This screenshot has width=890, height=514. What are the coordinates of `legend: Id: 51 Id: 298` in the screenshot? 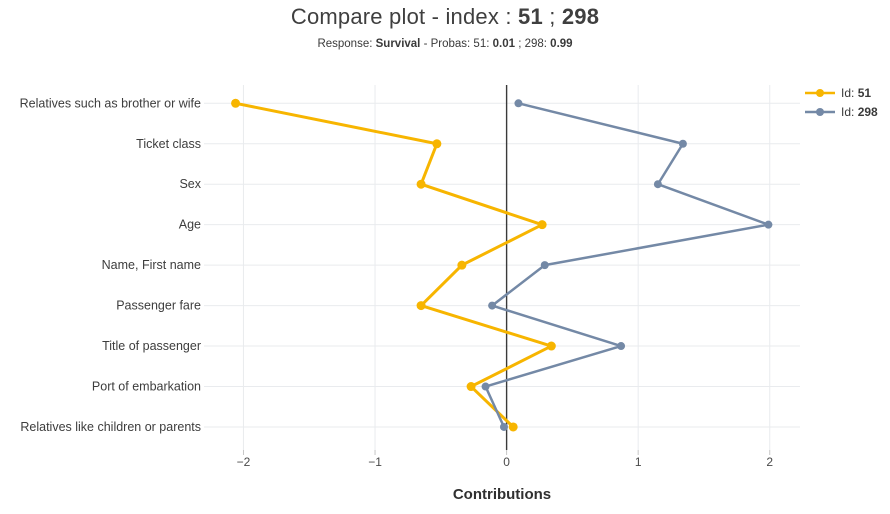 It's located at (841, 102).